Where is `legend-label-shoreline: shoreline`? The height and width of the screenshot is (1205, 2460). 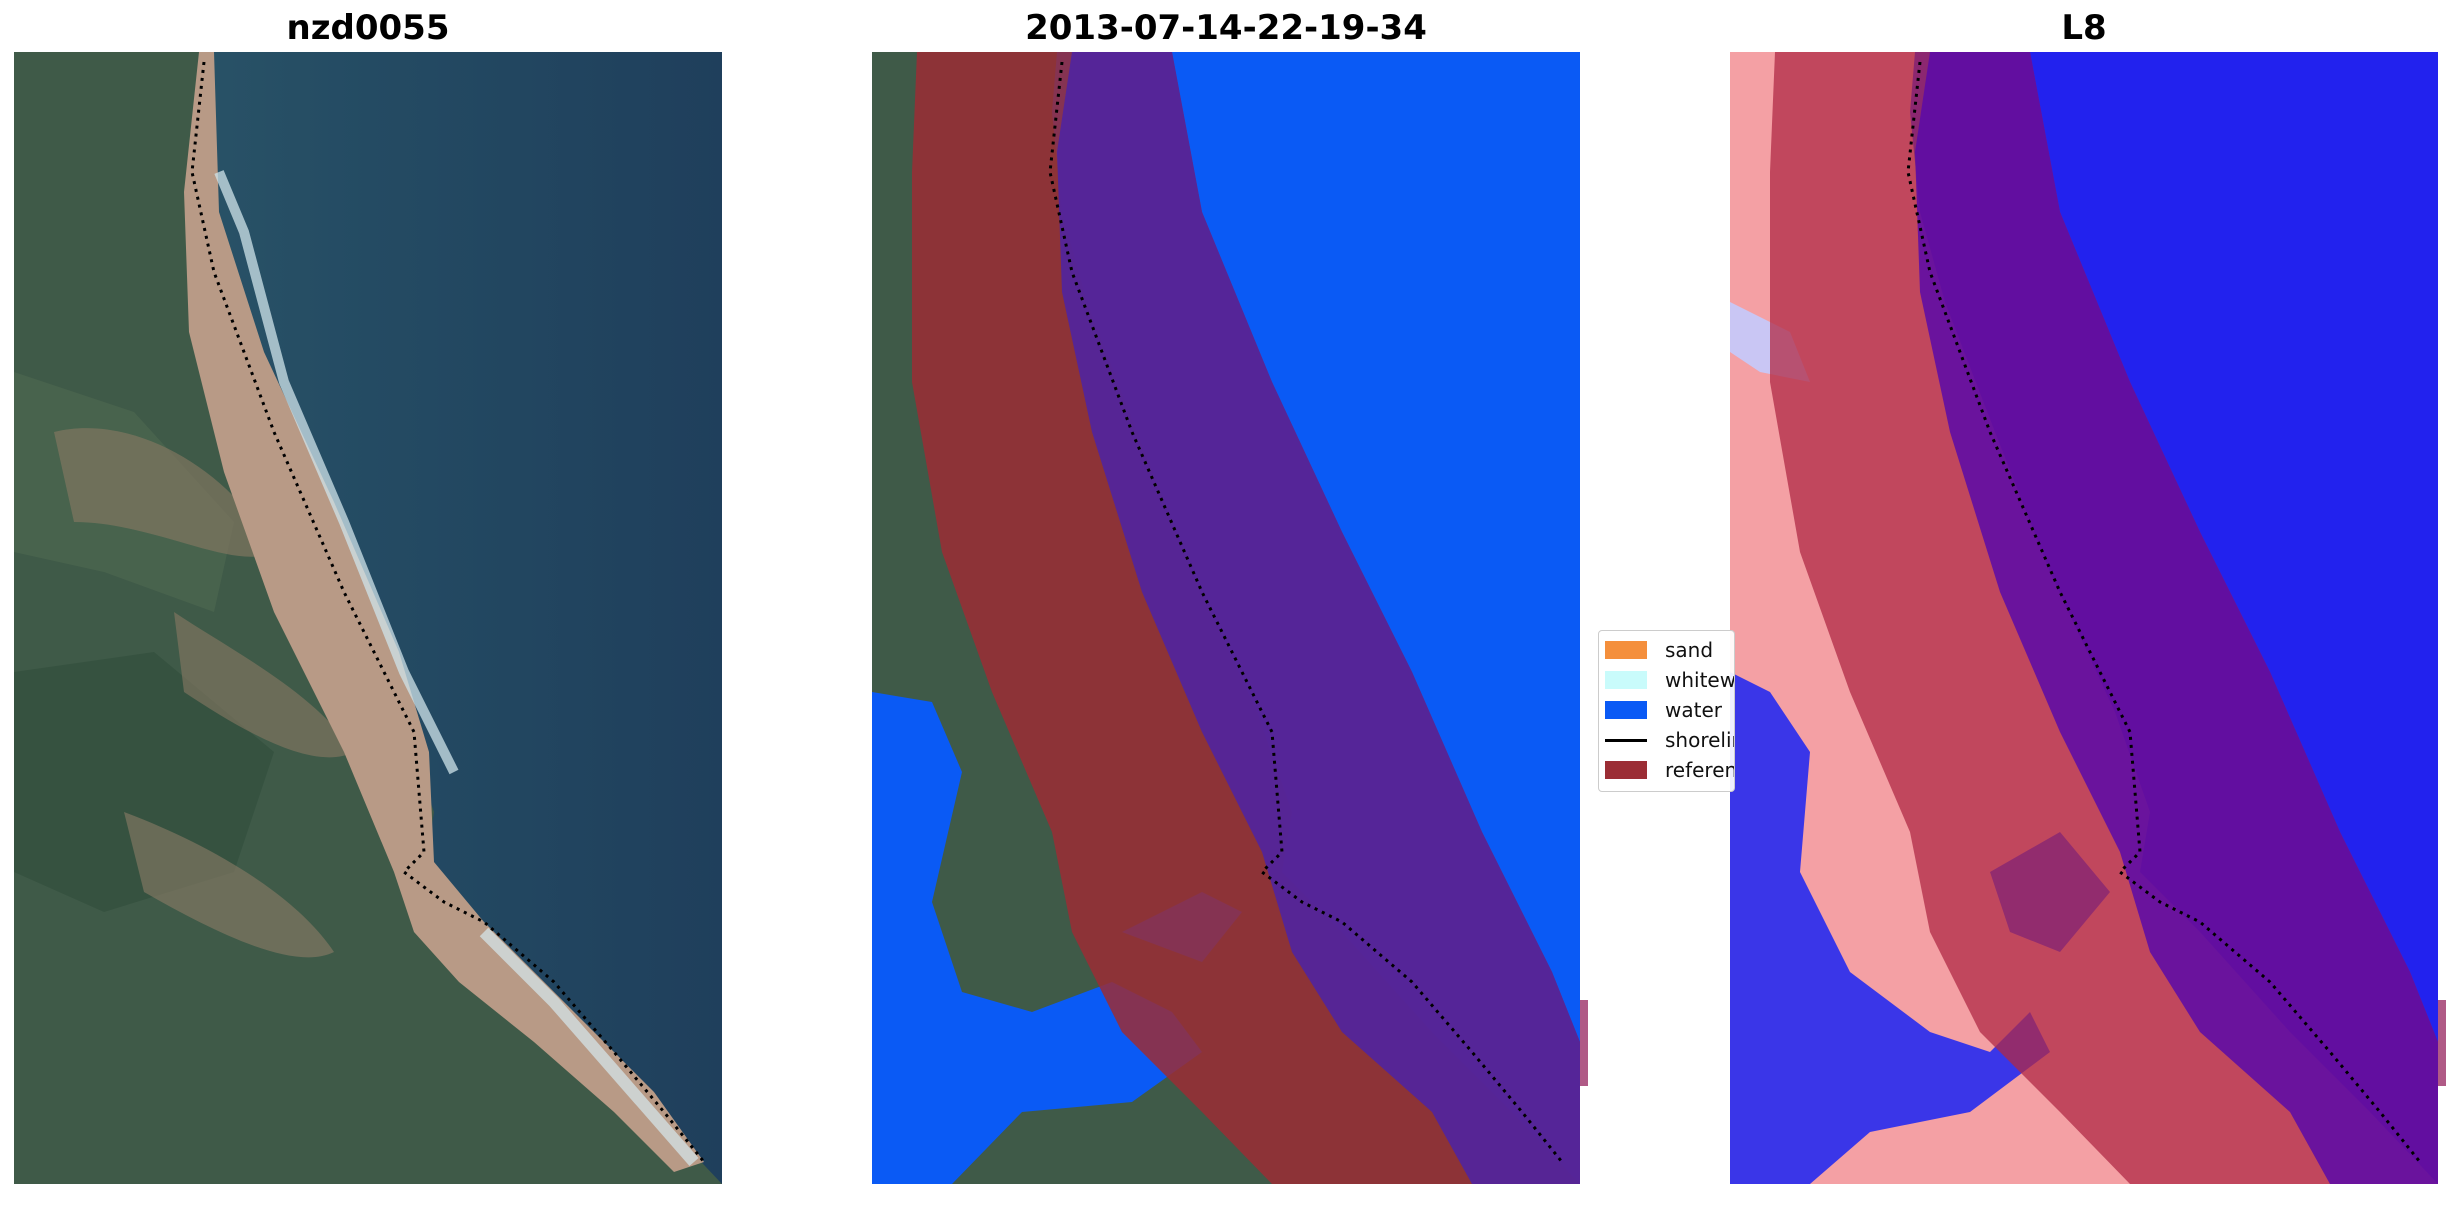 legend-label-shoreline: shoreline is located at coordinates (1699, 740).